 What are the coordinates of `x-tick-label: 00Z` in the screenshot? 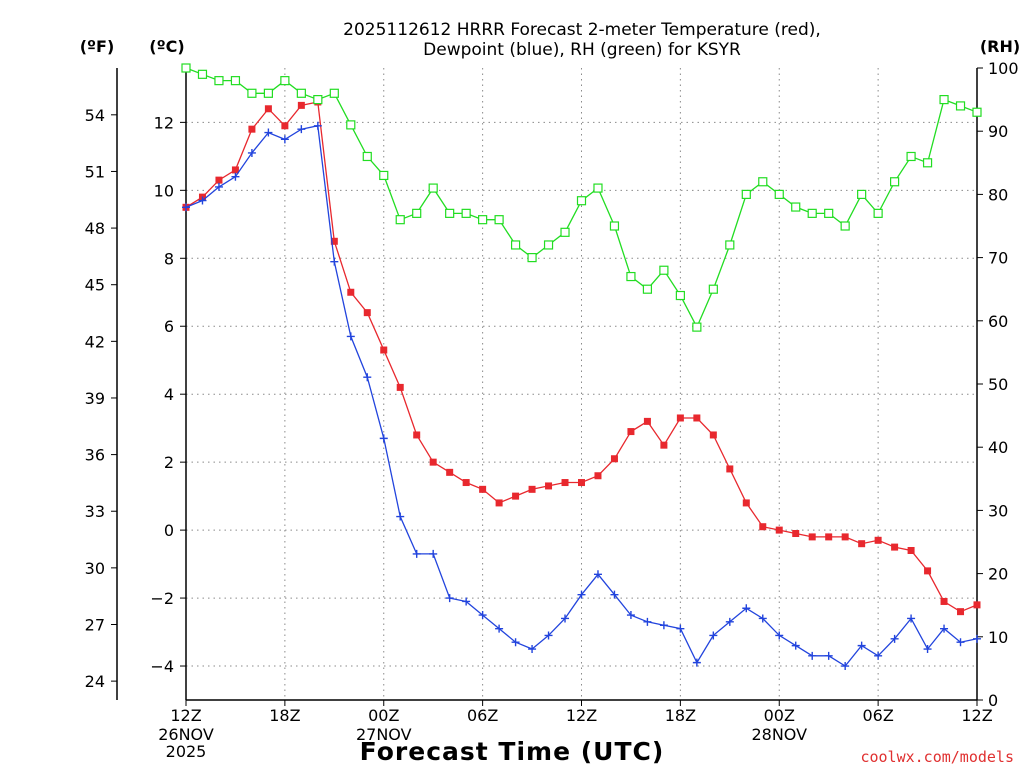 It's located at (383, 715).